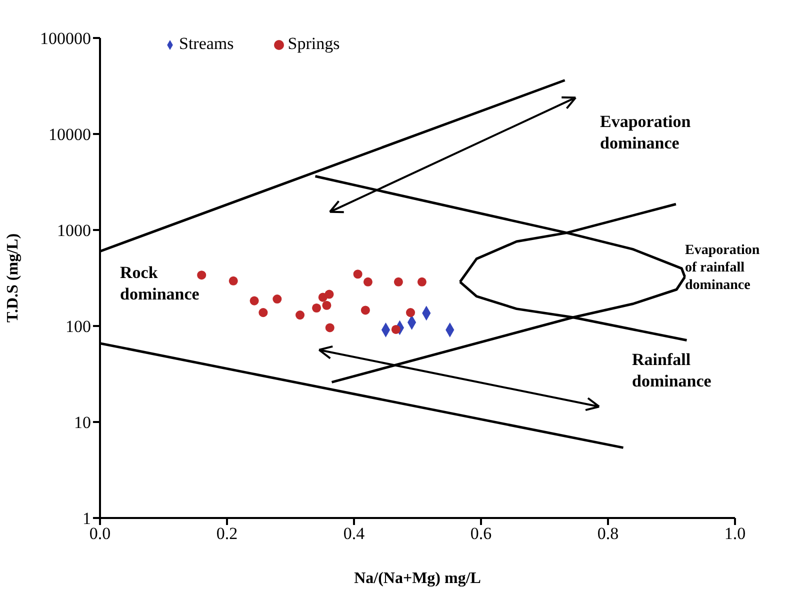 The image size is (807, 597). I want to click on y-tick-label: 1000, so click(74, 230).